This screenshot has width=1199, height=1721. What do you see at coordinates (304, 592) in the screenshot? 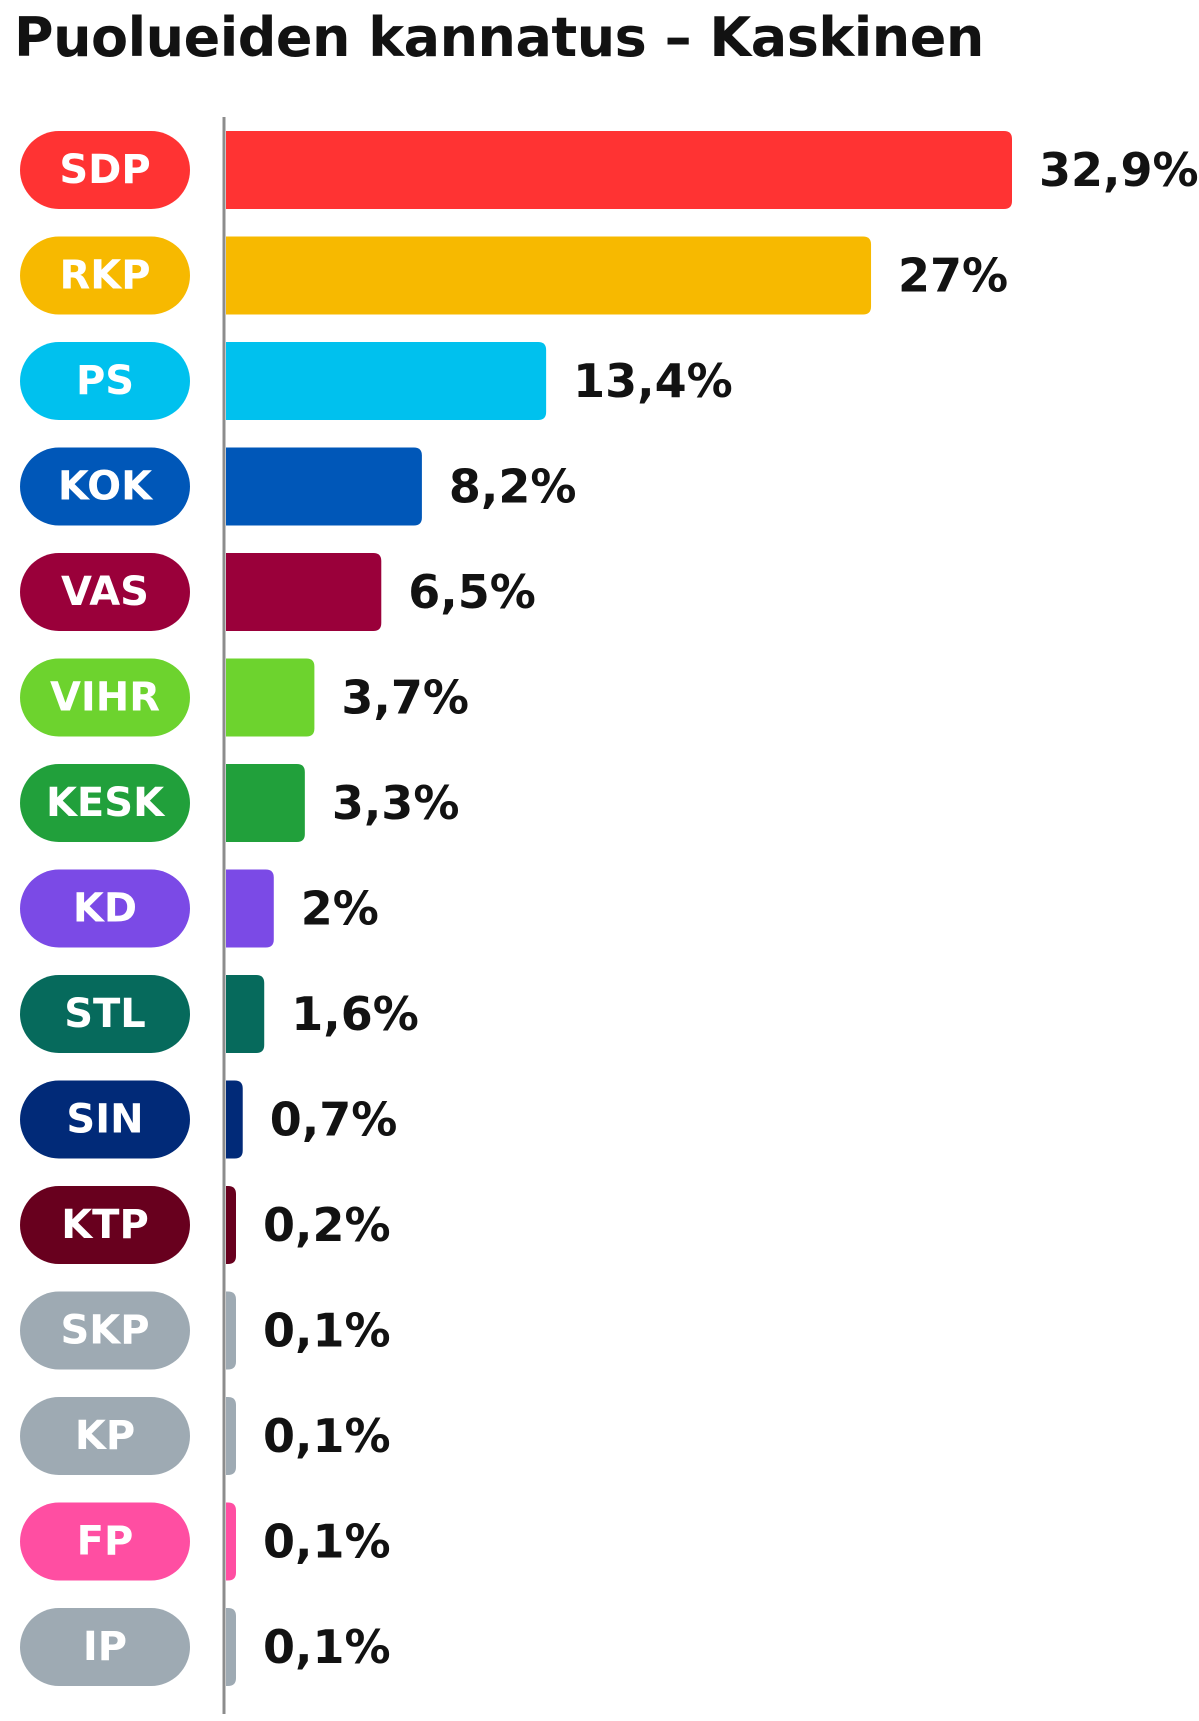
I see `bar-vas` at bounding box center [304, 592].